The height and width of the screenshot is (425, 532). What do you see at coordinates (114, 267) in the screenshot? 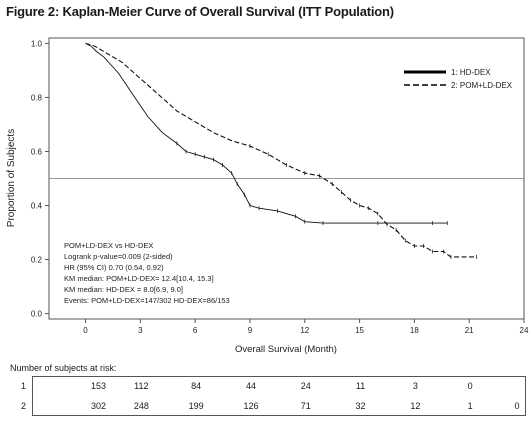
I see `annotation-line: HR (95% CI) 0.70 (0.54, 0.92)` at bounding box center [114, 267].